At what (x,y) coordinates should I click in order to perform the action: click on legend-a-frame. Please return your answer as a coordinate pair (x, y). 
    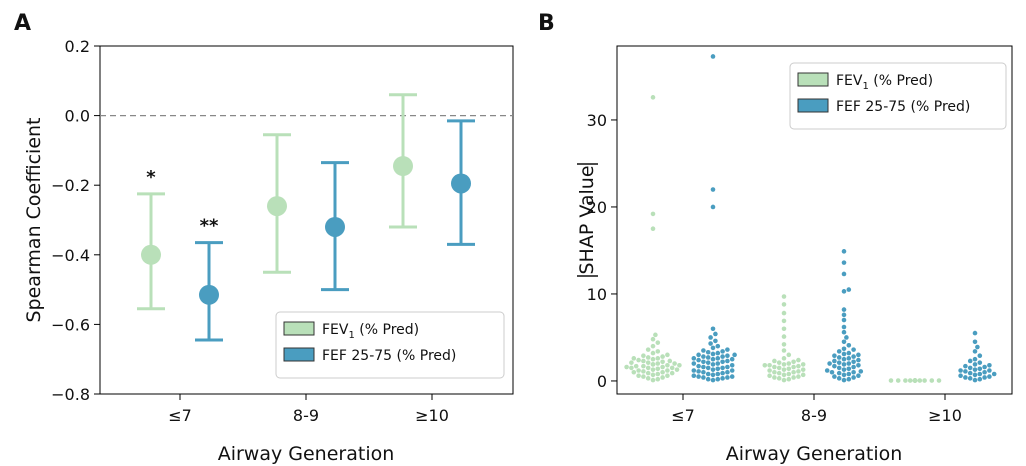
    Looking at the image, I should click on (390, 345).